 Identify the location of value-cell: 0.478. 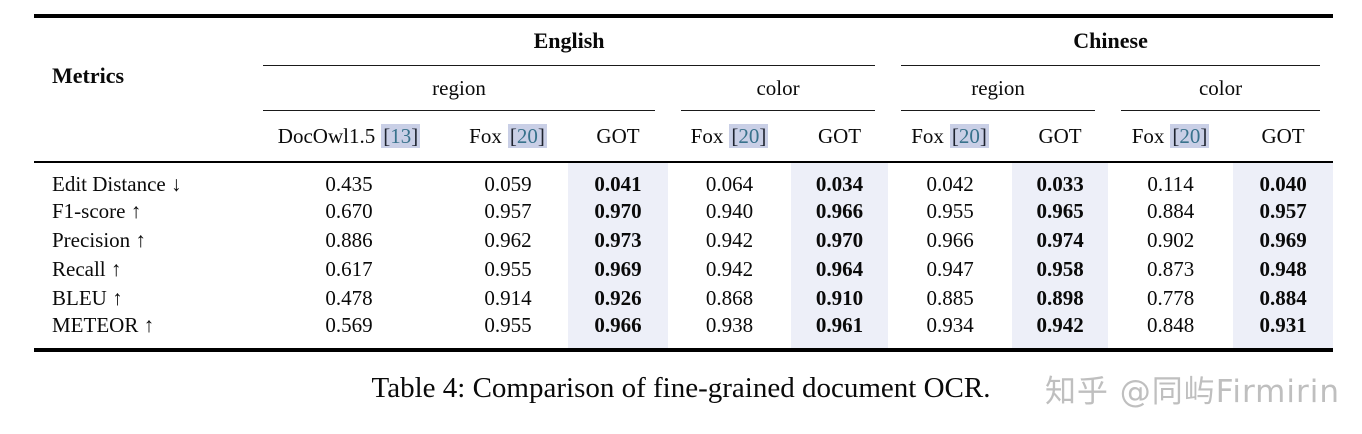
(349, 298).